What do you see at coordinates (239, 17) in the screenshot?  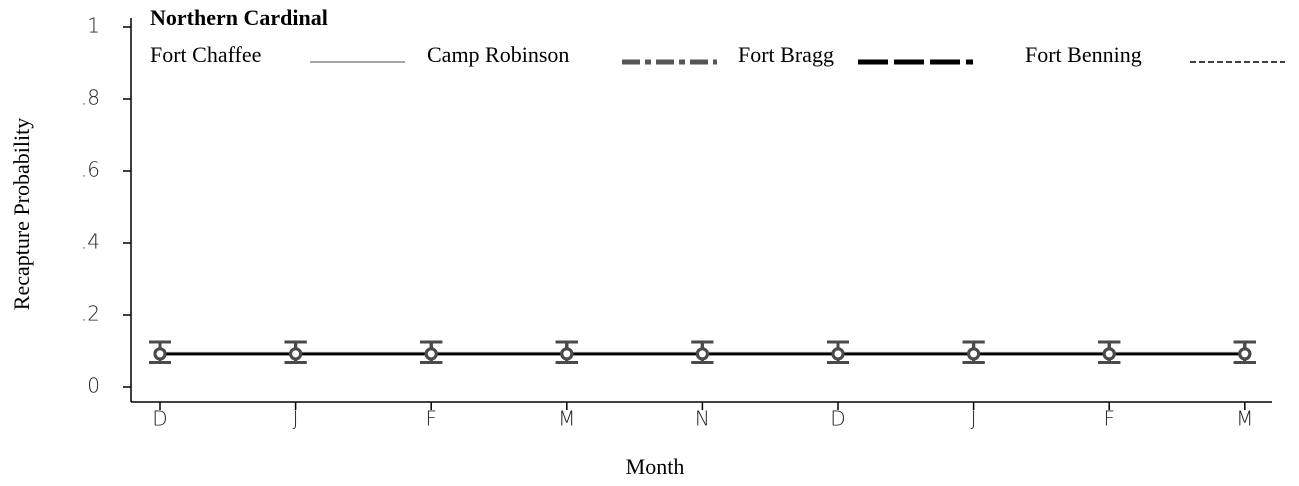 I see `chart-title: Northern Cardinal` at bounding box center [239, 17].